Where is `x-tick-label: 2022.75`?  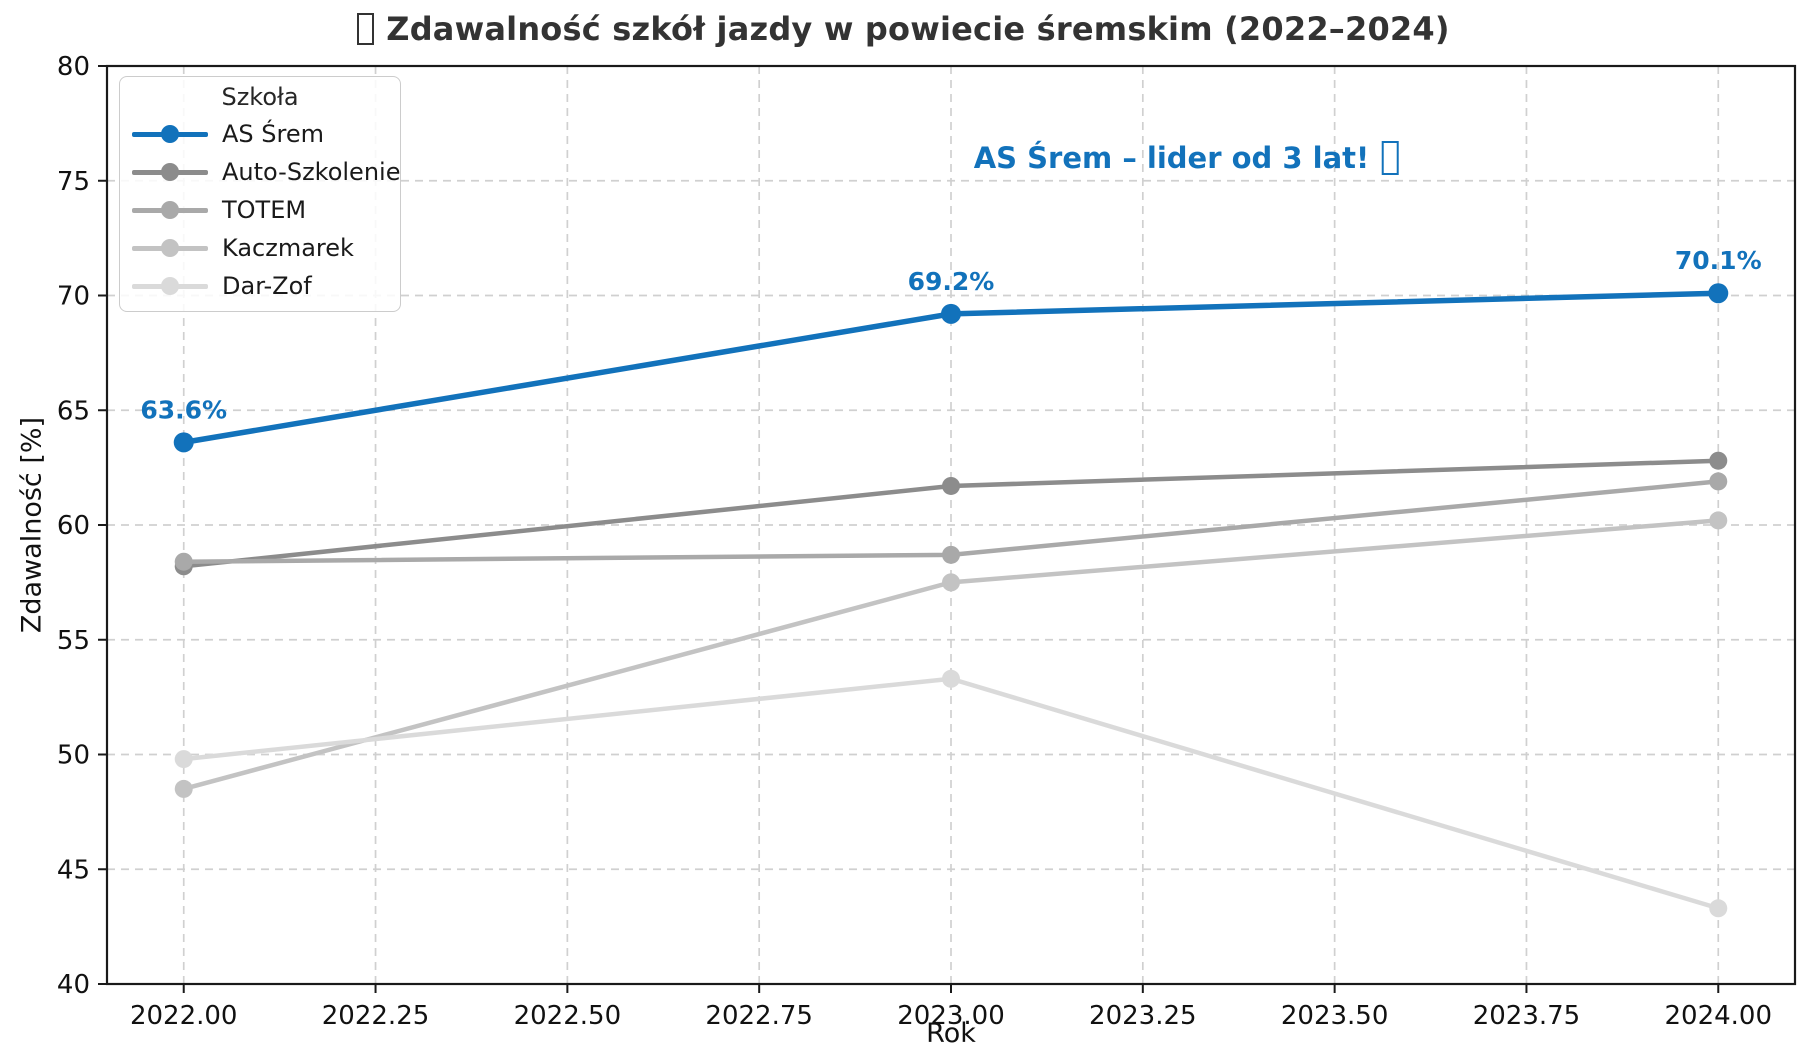
x-tick-label: 2022.75 is located at coordinates (759, 1016).